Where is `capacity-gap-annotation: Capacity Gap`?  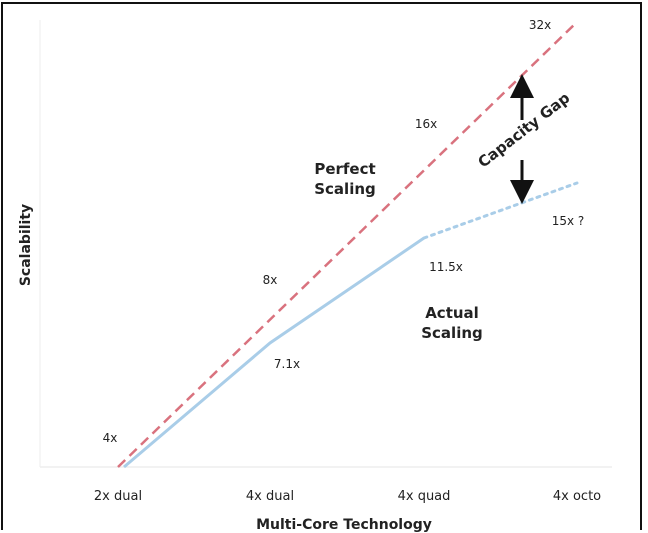
capacity-gap-annotation: Capacity Gap is located at coordinates (524, 139).